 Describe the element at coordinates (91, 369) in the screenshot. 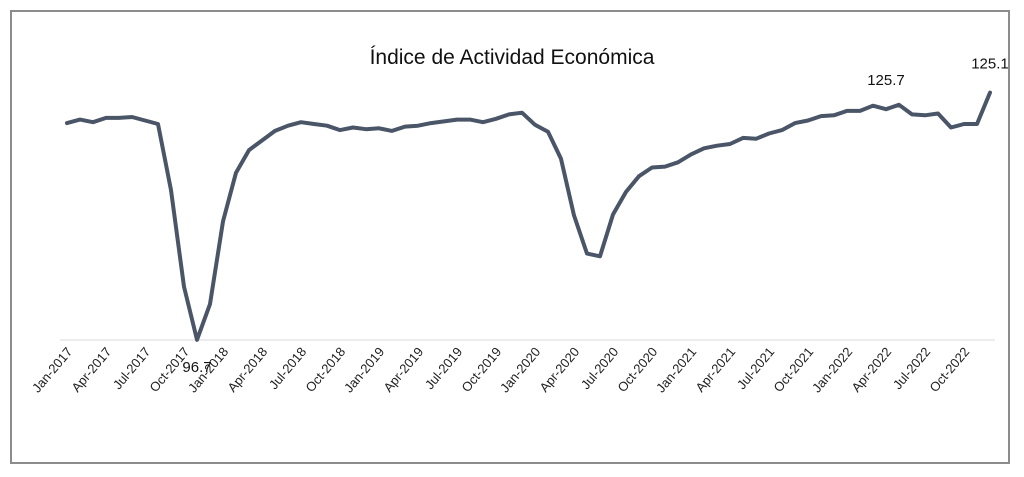

I see `x-tick-label: Apr-2017` at that location.